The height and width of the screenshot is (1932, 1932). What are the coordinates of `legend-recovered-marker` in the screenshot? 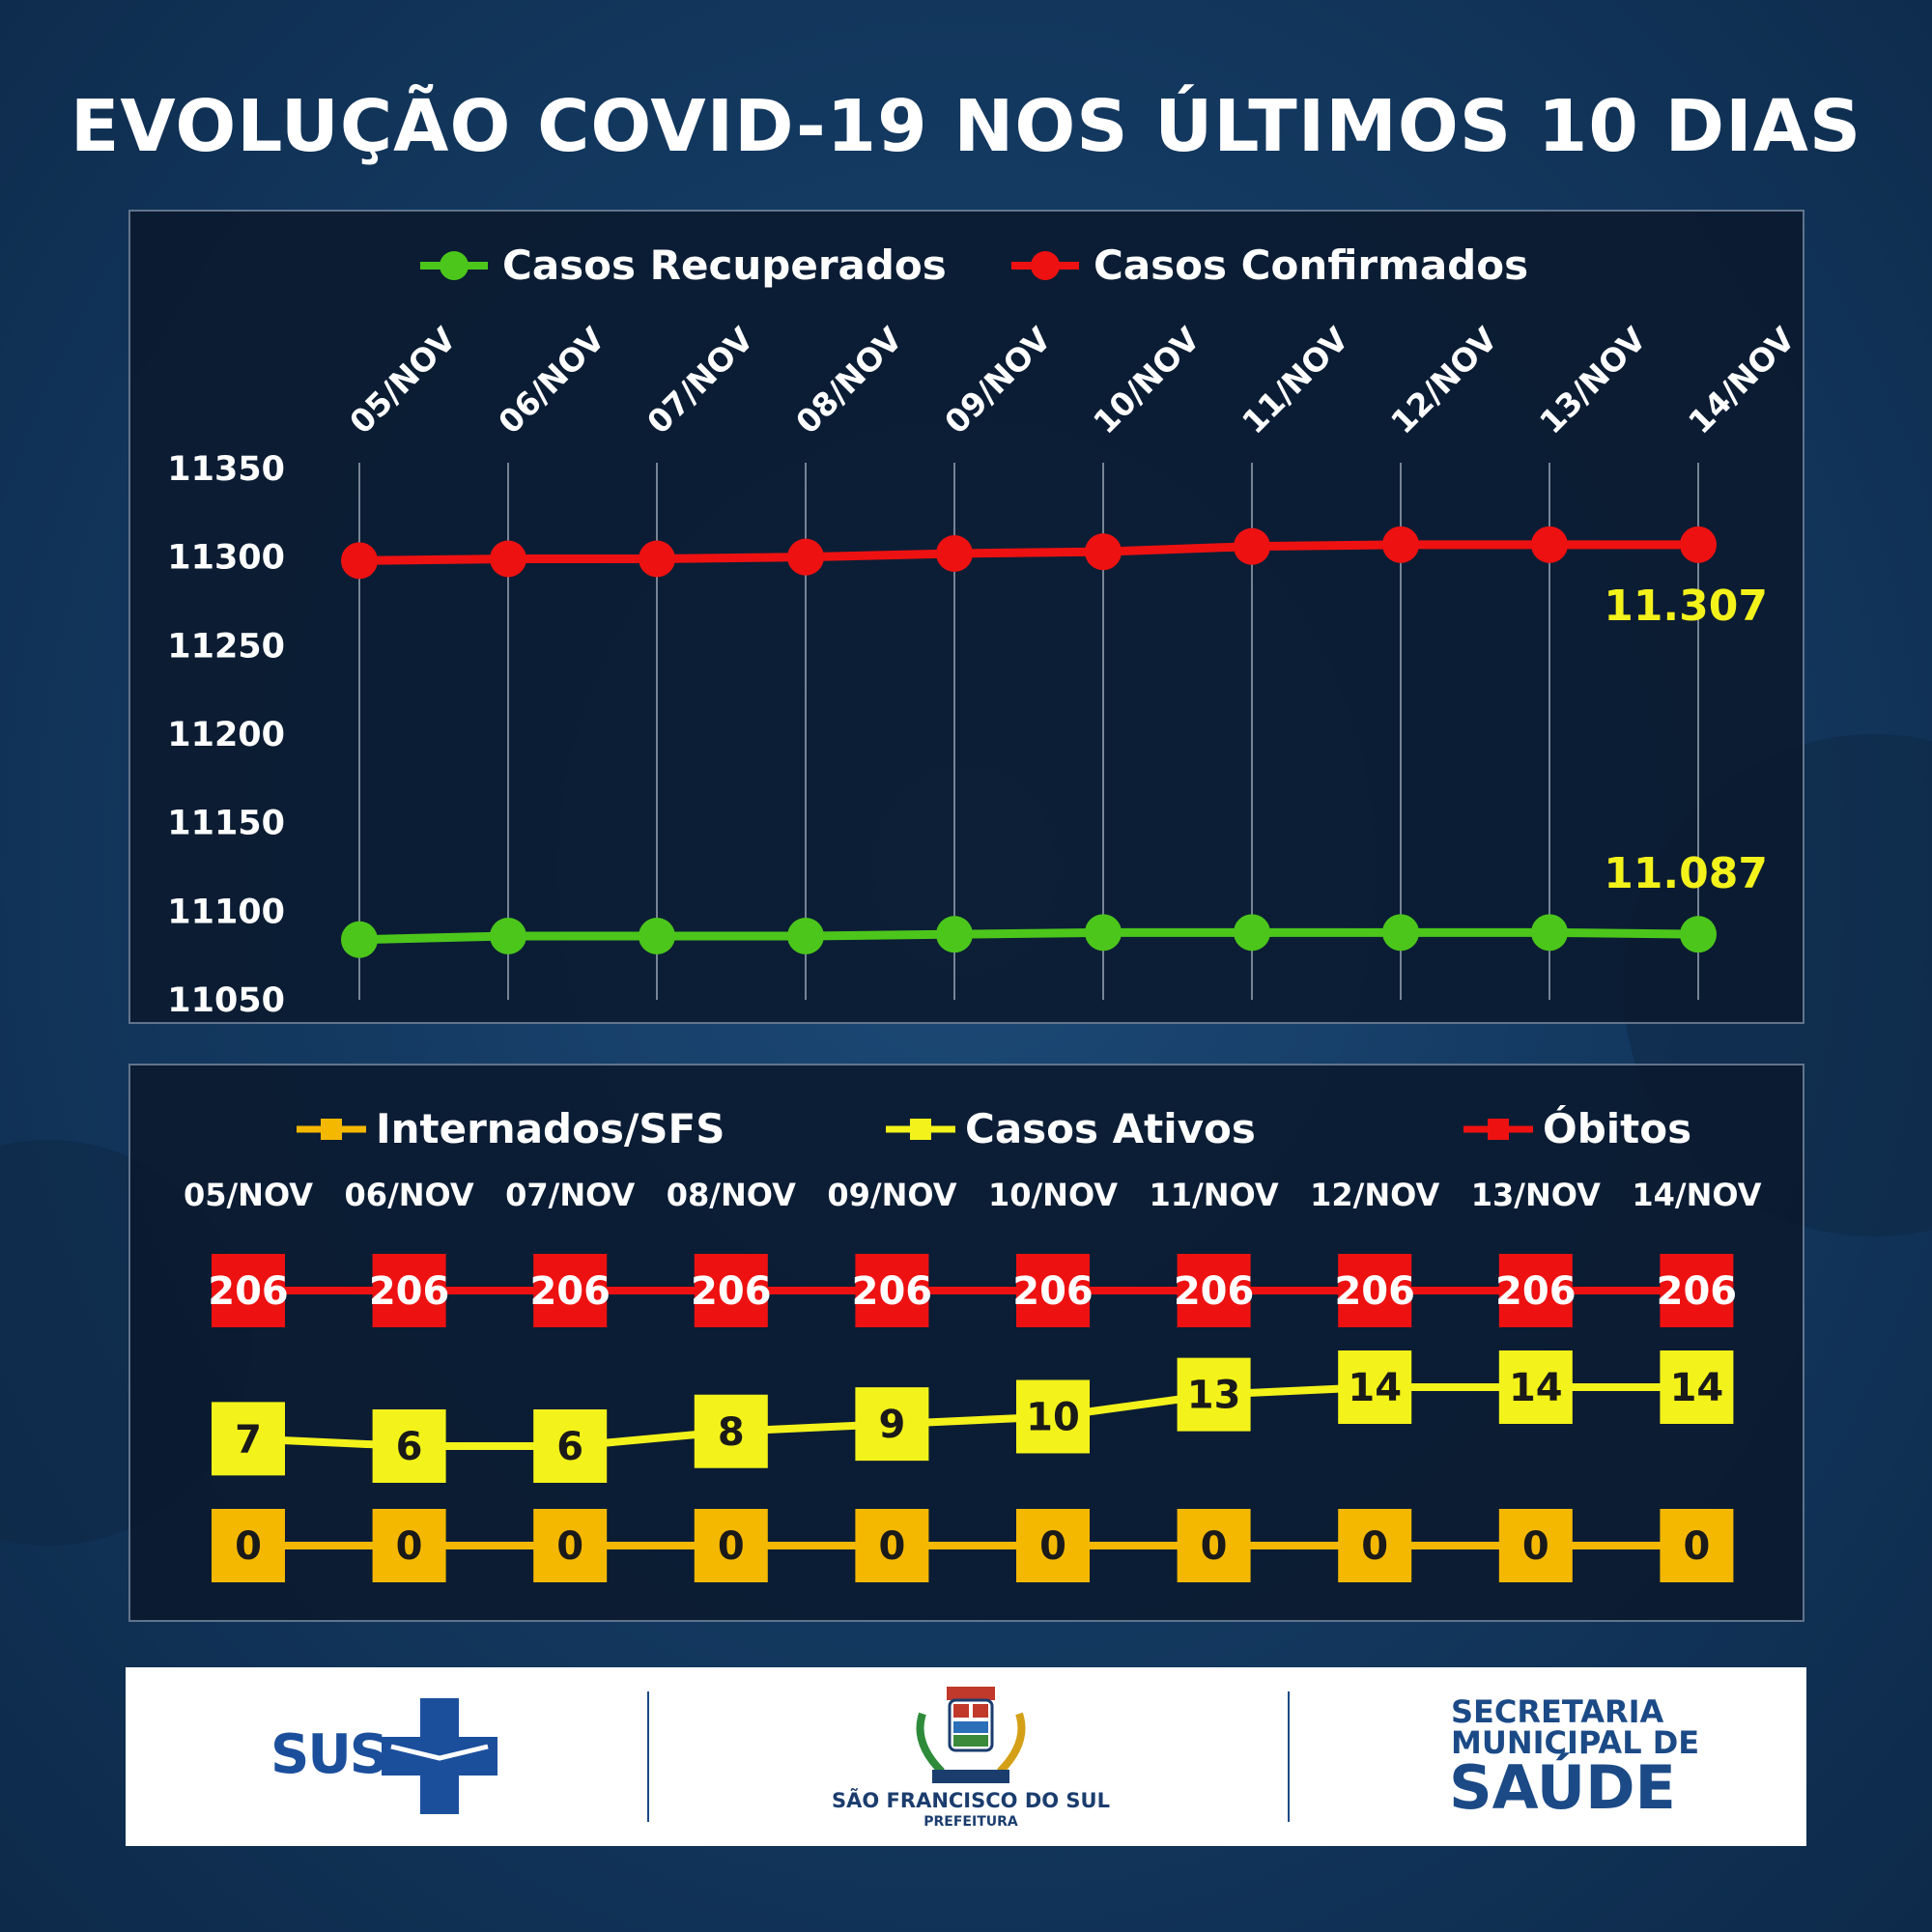 It's located at (454, 265).